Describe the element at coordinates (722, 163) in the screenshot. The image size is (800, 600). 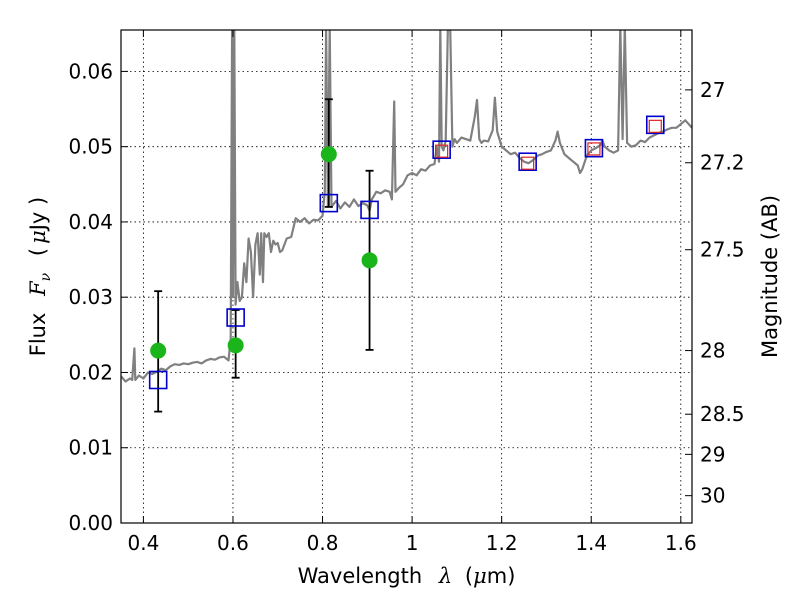
I see `y2-tick-label: 27.2` at that location.